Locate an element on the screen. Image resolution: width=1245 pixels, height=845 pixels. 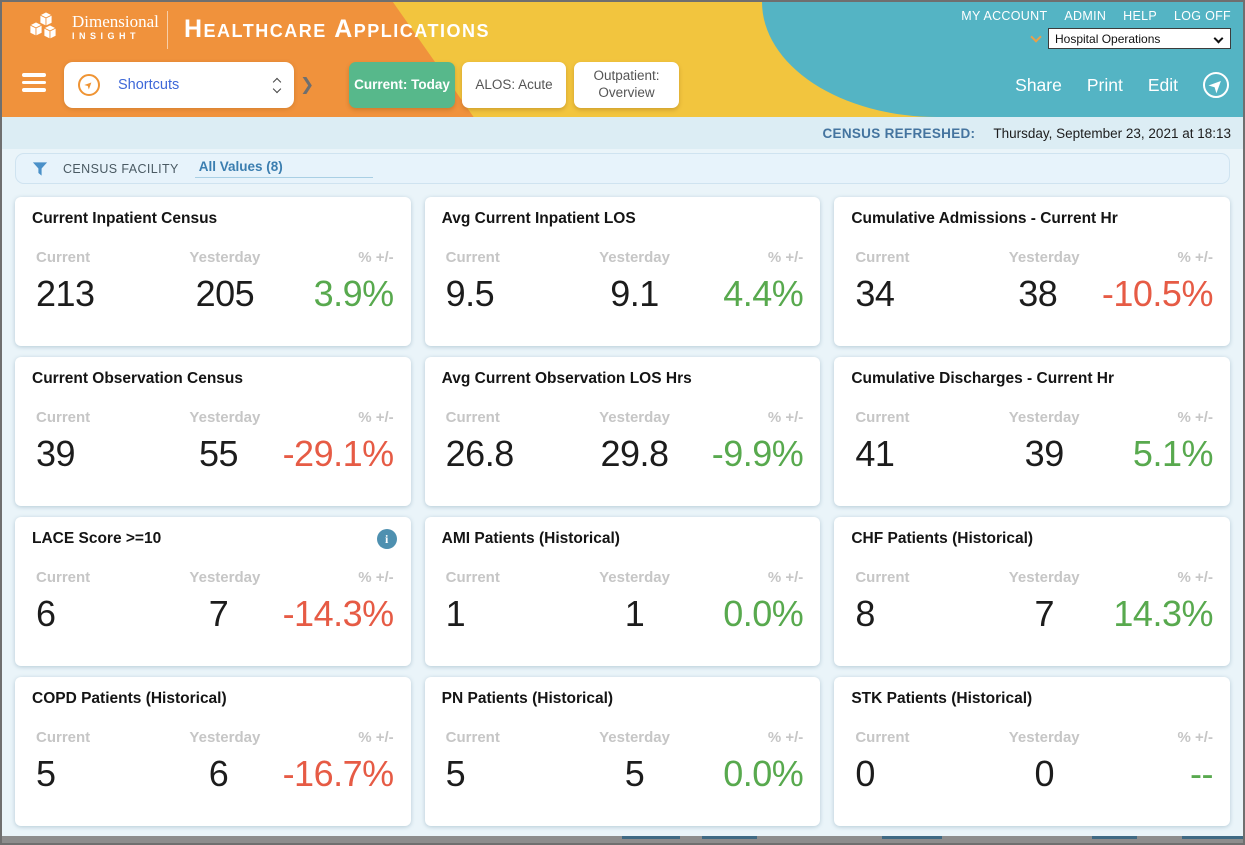
header-actions: Share Print Edit ➤ is located at coordinates (1122, 85).